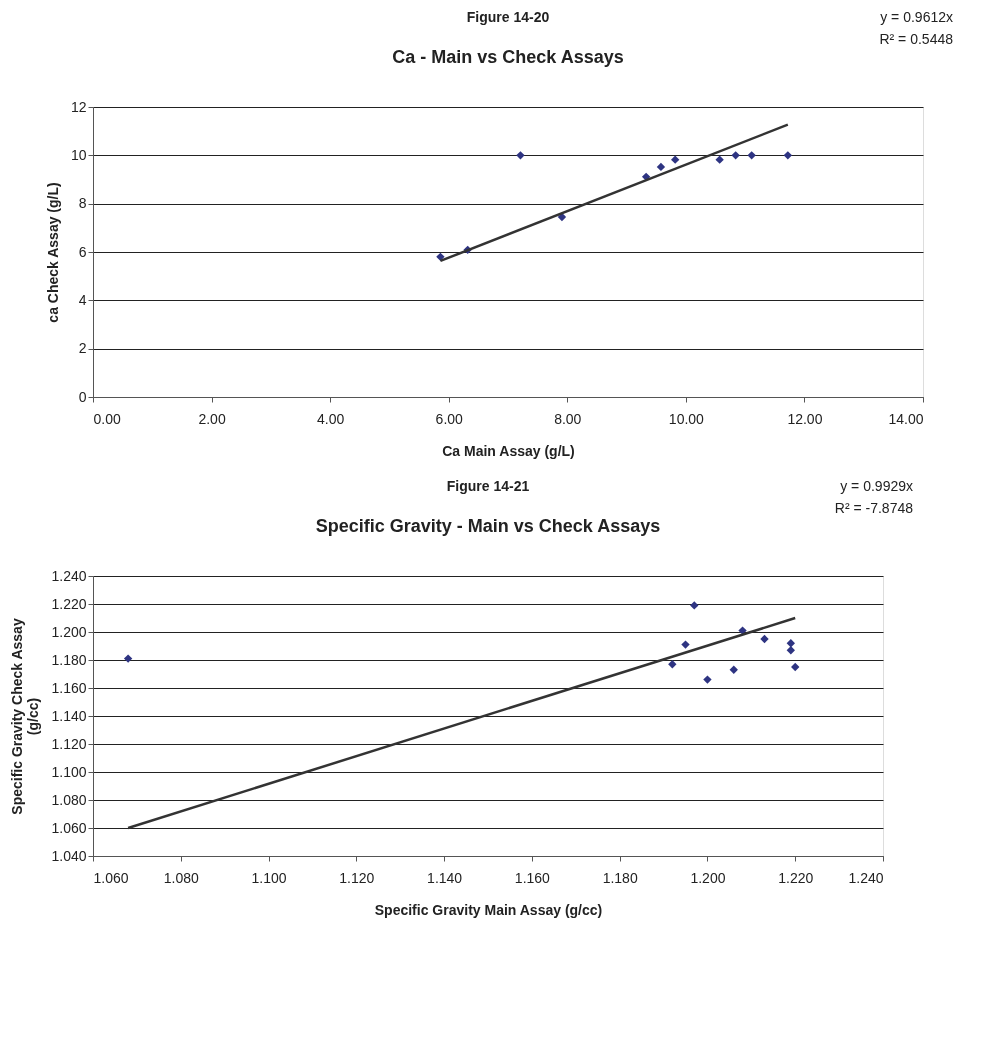 This screenshot has width=1002, height=1039. What do you see at coordinates (69, 827) in the screenshot?
I see `y-tick-label: 1.060` at bounding box center [69, 827].